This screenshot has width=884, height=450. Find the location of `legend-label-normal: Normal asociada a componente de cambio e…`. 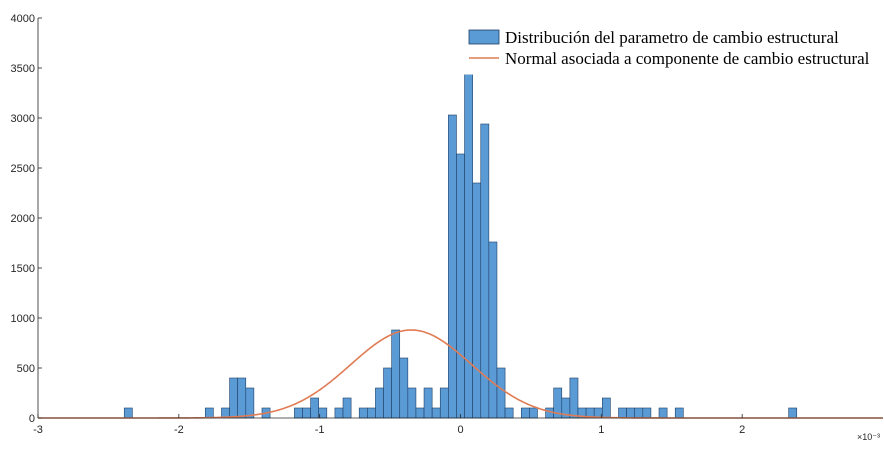

legend-label-normal: Normal asociada a componente de cambio e… is located at coordinates (687, 58).